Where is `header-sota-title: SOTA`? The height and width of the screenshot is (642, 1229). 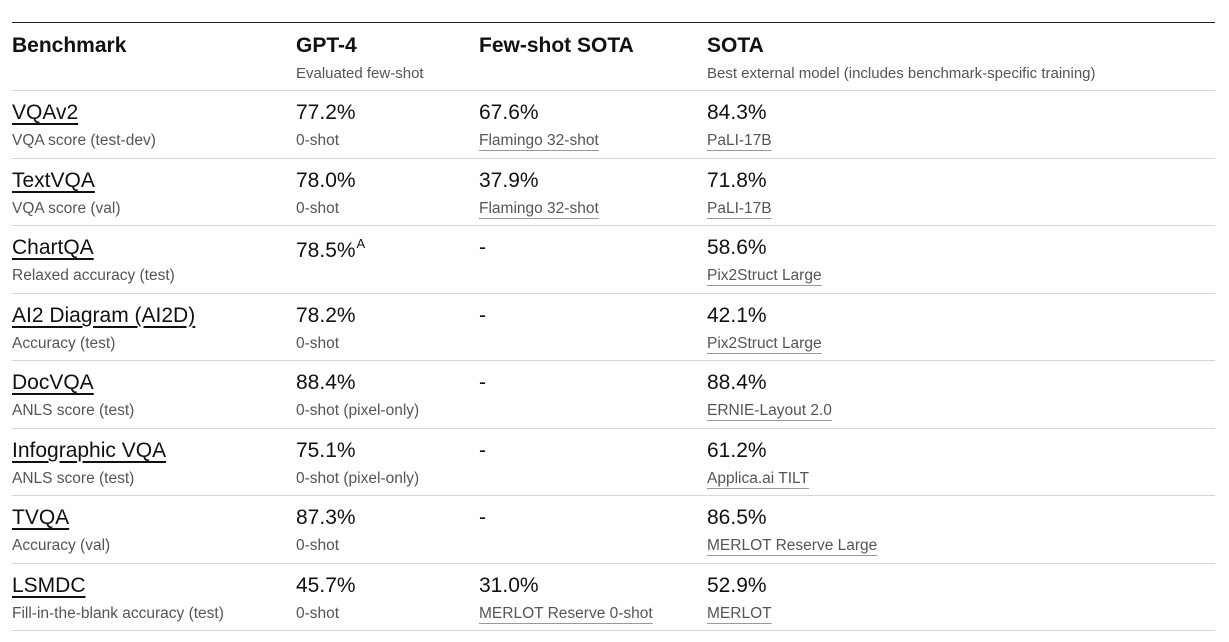 header-sota-title: SOTA is located at coordinates (735, 45).